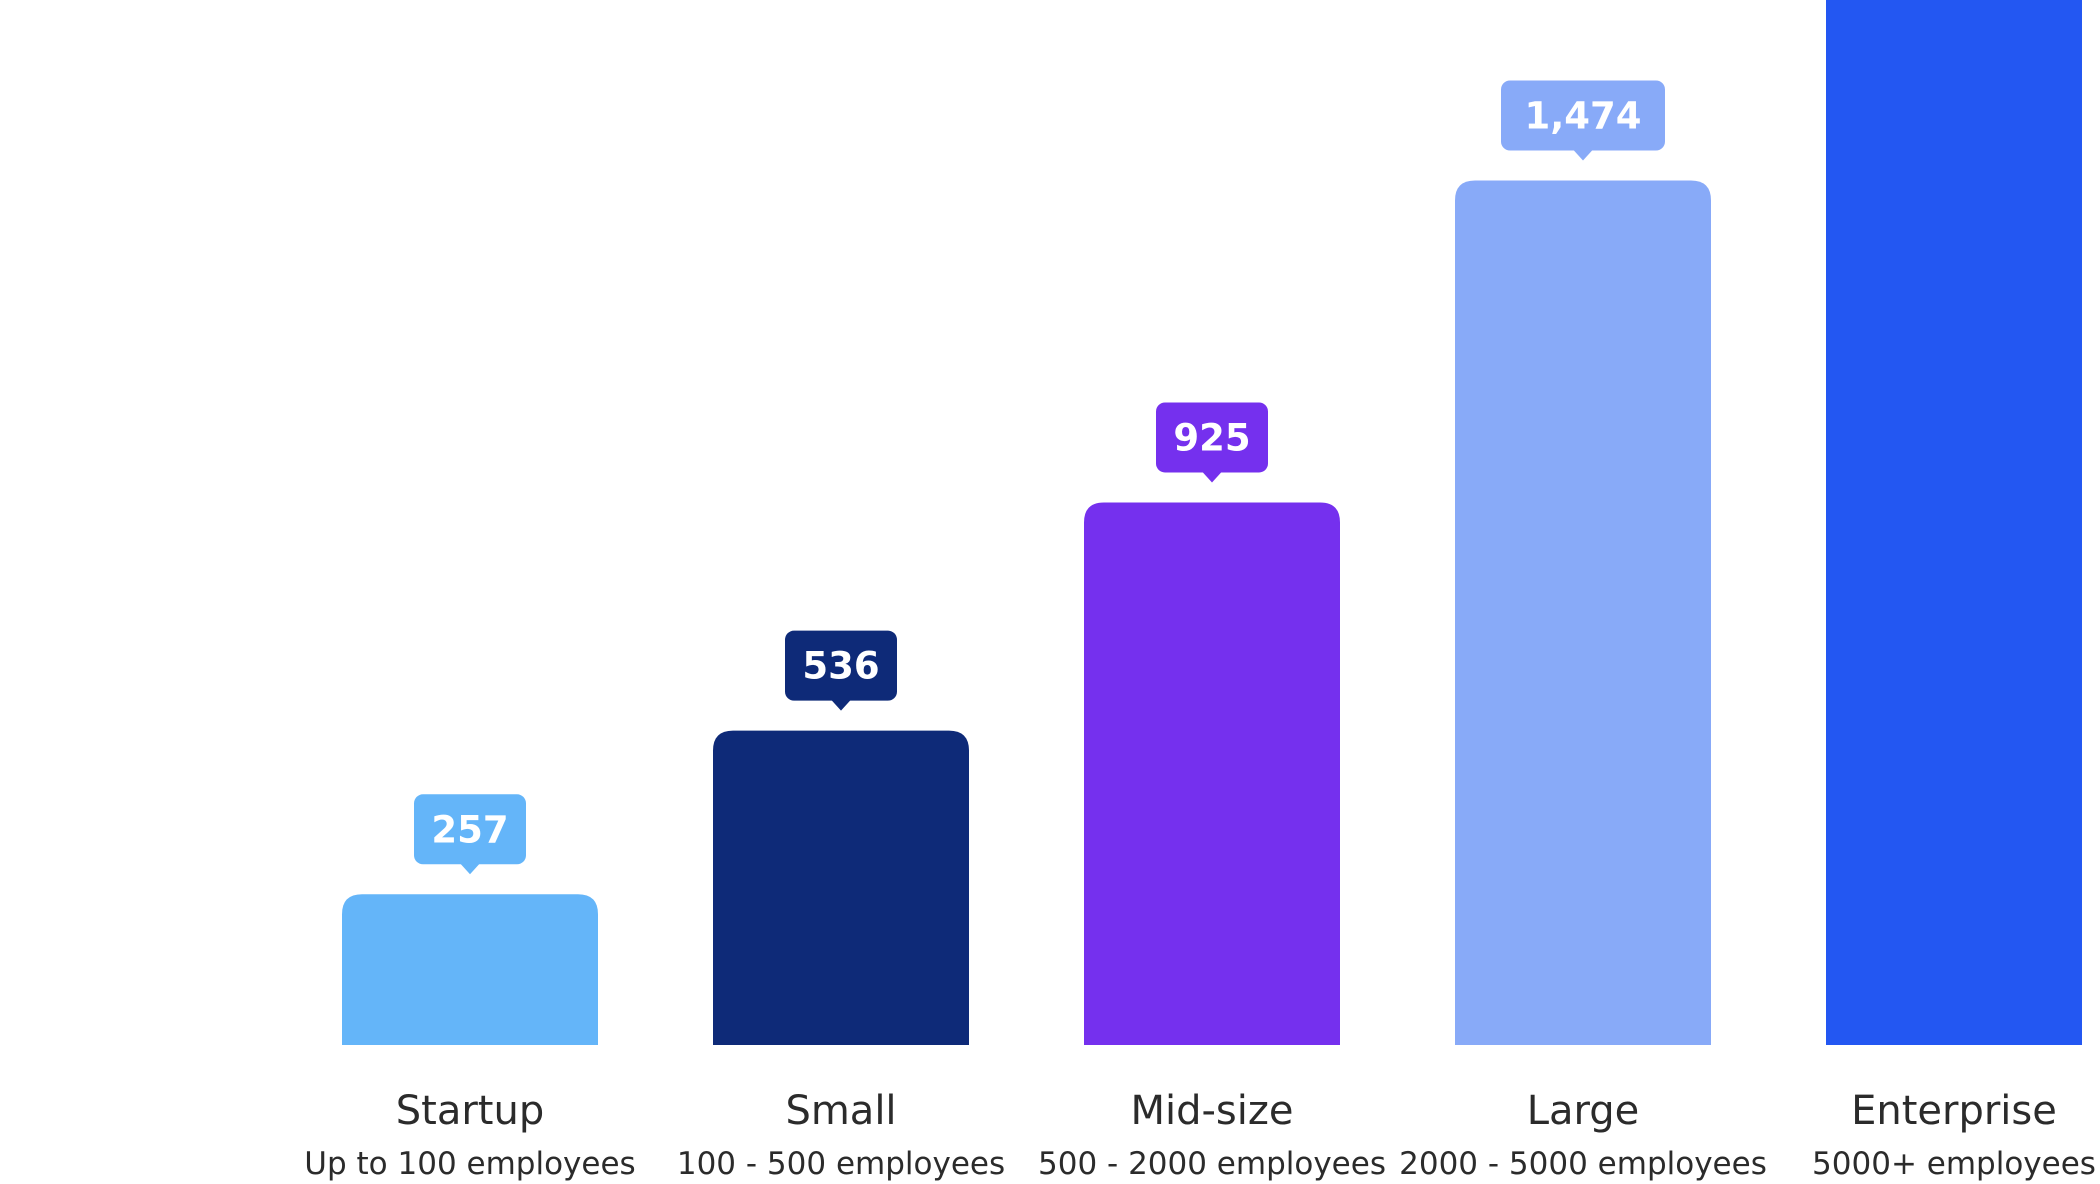 Image resolution: width=2100 pixels, height=1184 pixels. Describe the element at coordinates (1212, 773) in the screenshot. I see `bar-mid-size` at that location.